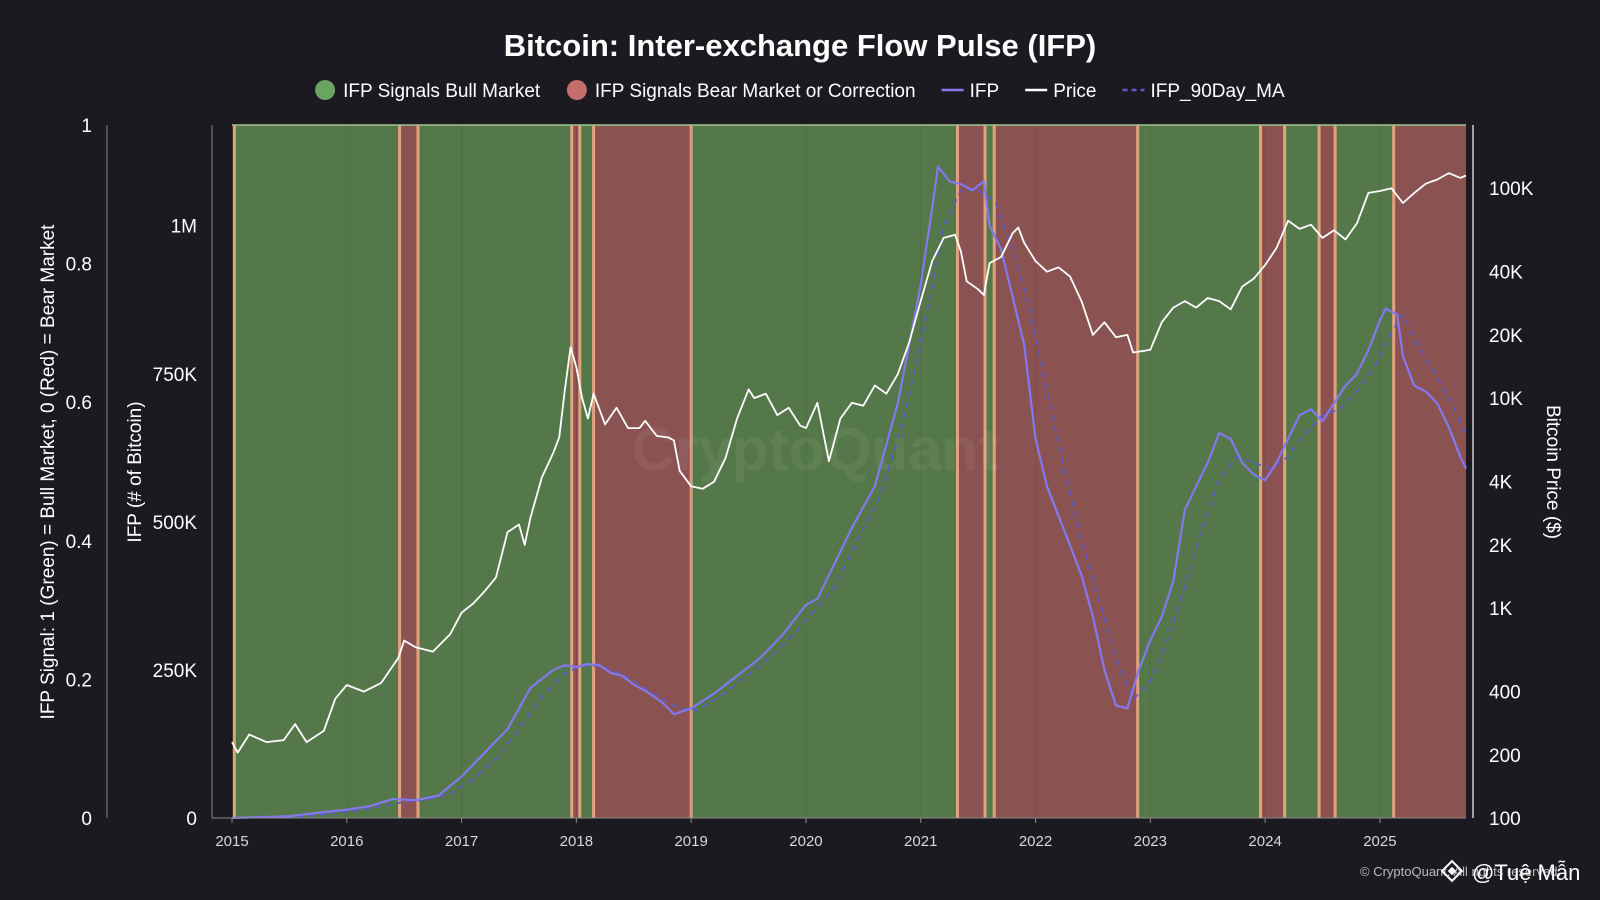 This screenshot has width=1600, height=900. What do you see at coordinates (985, 91) in the screenshot?
I see `legend-label: IFP` at bounding box center [985, 91].